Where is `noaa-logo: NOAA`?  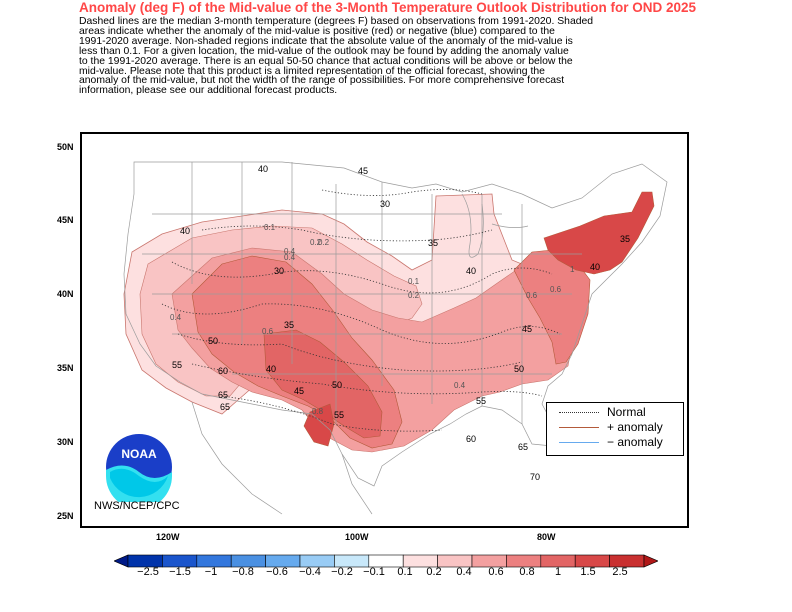 noaa-logo: NOAA is located at coordinates (139, 468).